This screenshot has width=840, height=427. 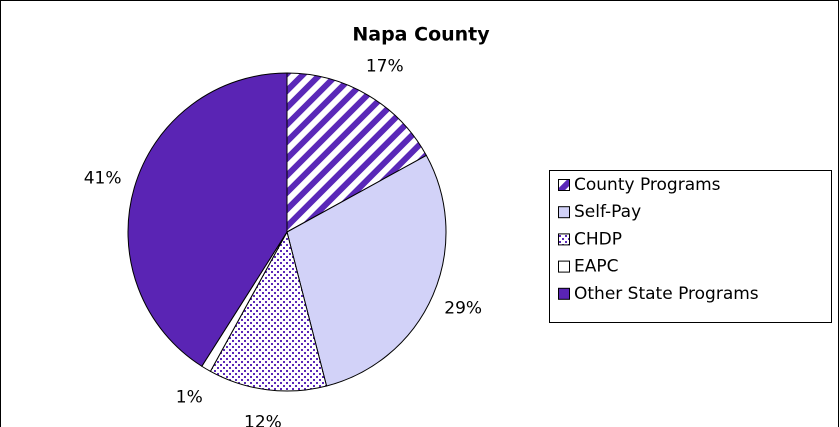 I want to click on legend-label: Self-Pay, so click(x=607, y=212).